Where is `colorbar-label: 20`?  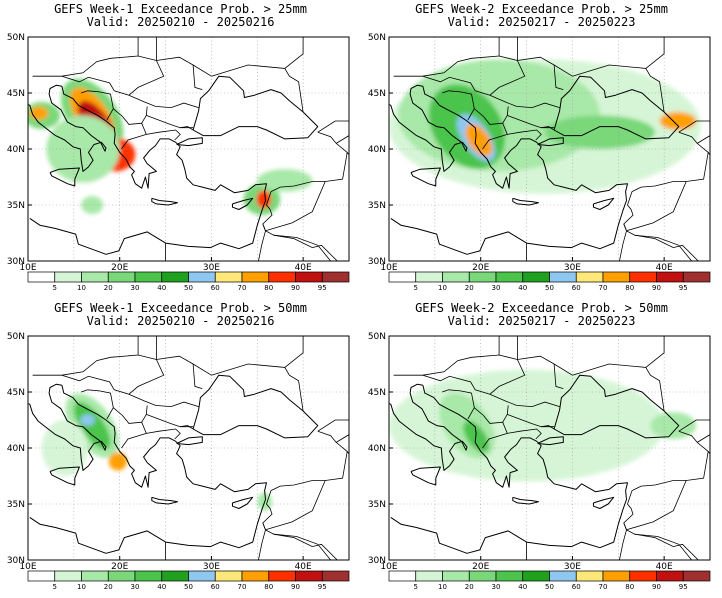 colorbar-label: 20 is located at coordinates (108, 587).